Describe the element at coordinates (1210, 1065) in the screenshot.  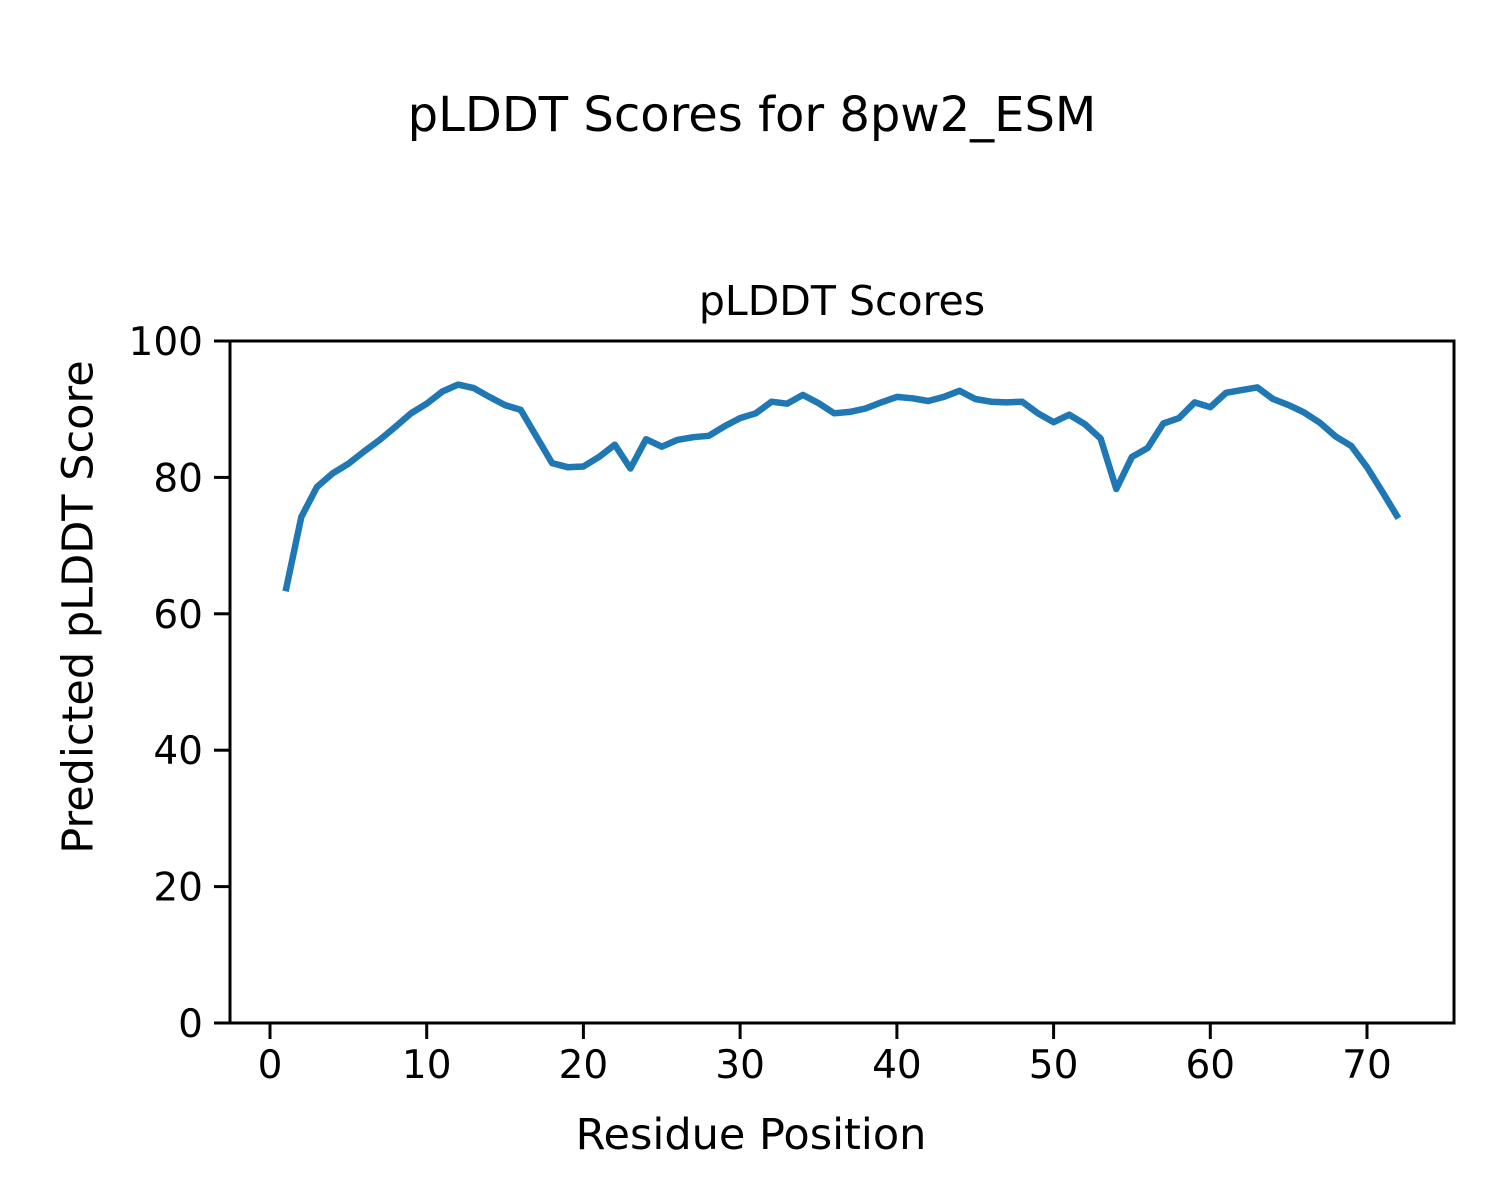
I see `x-tick-label: 60` at that location.